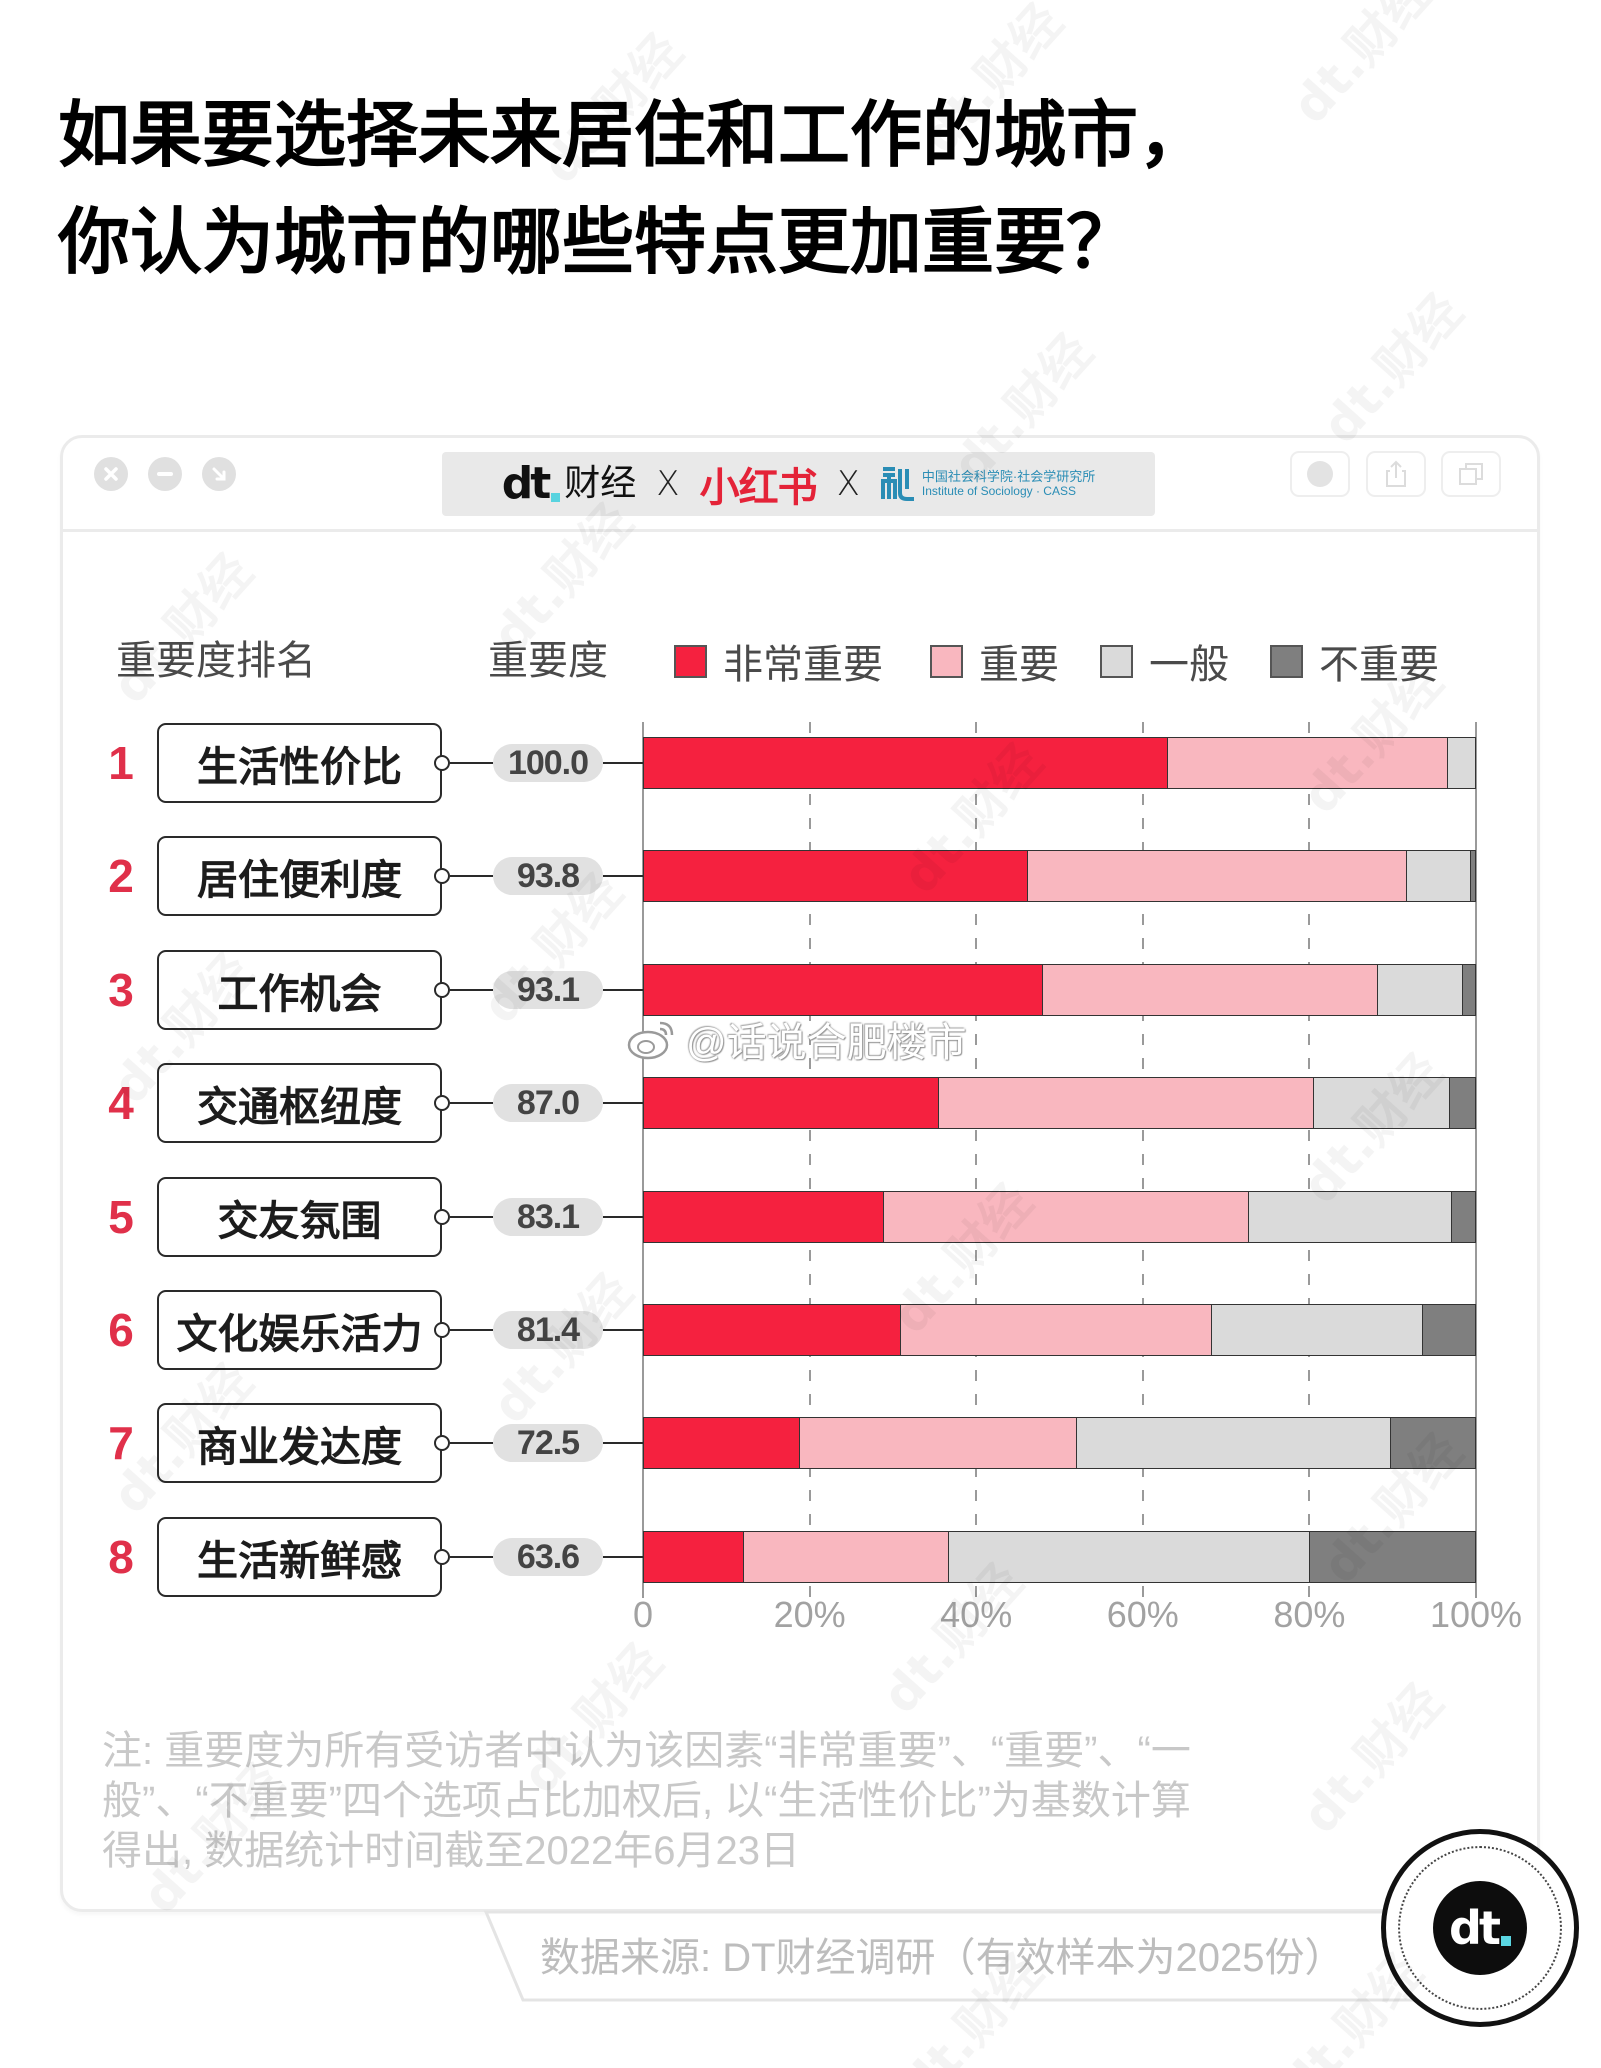 The width and height of the screenshot is (1601, 2068). I want to click on close-icon, so click(111, 474).